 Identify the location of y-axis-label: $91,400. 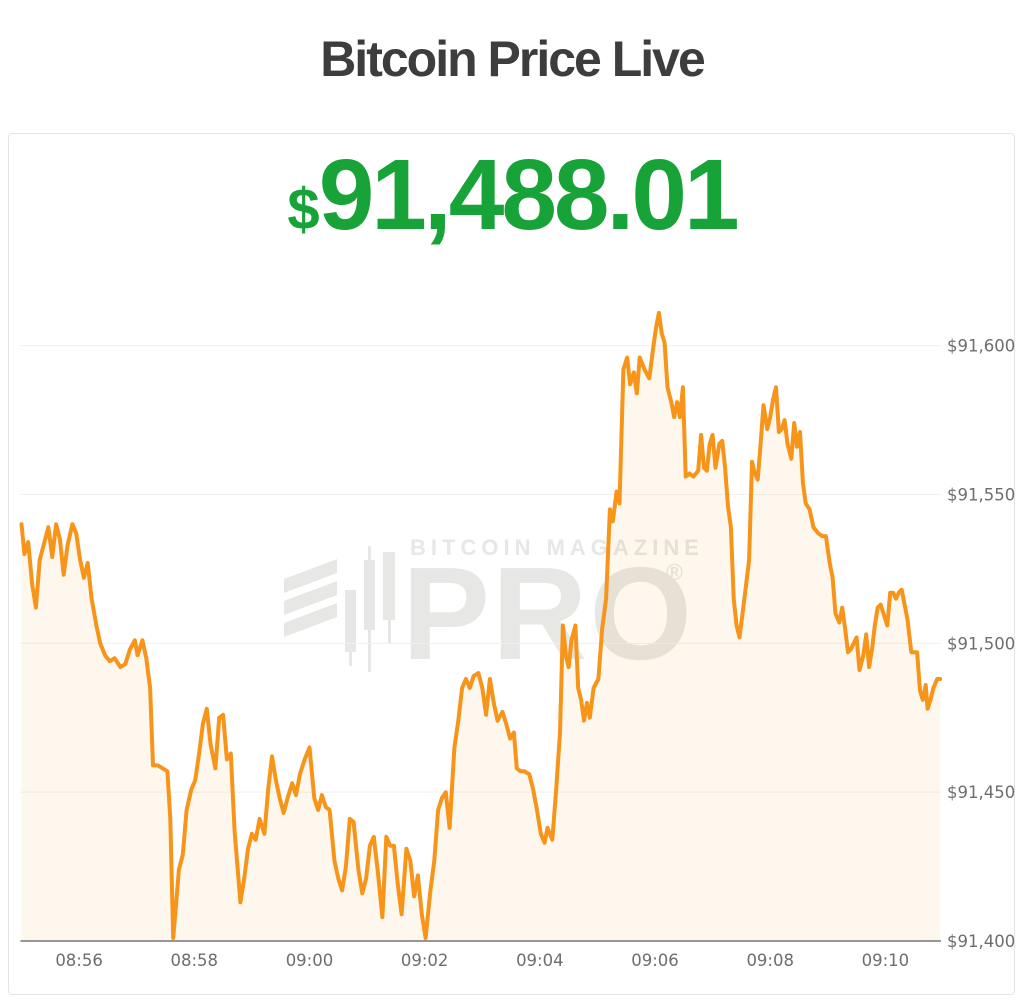
(981, 941).